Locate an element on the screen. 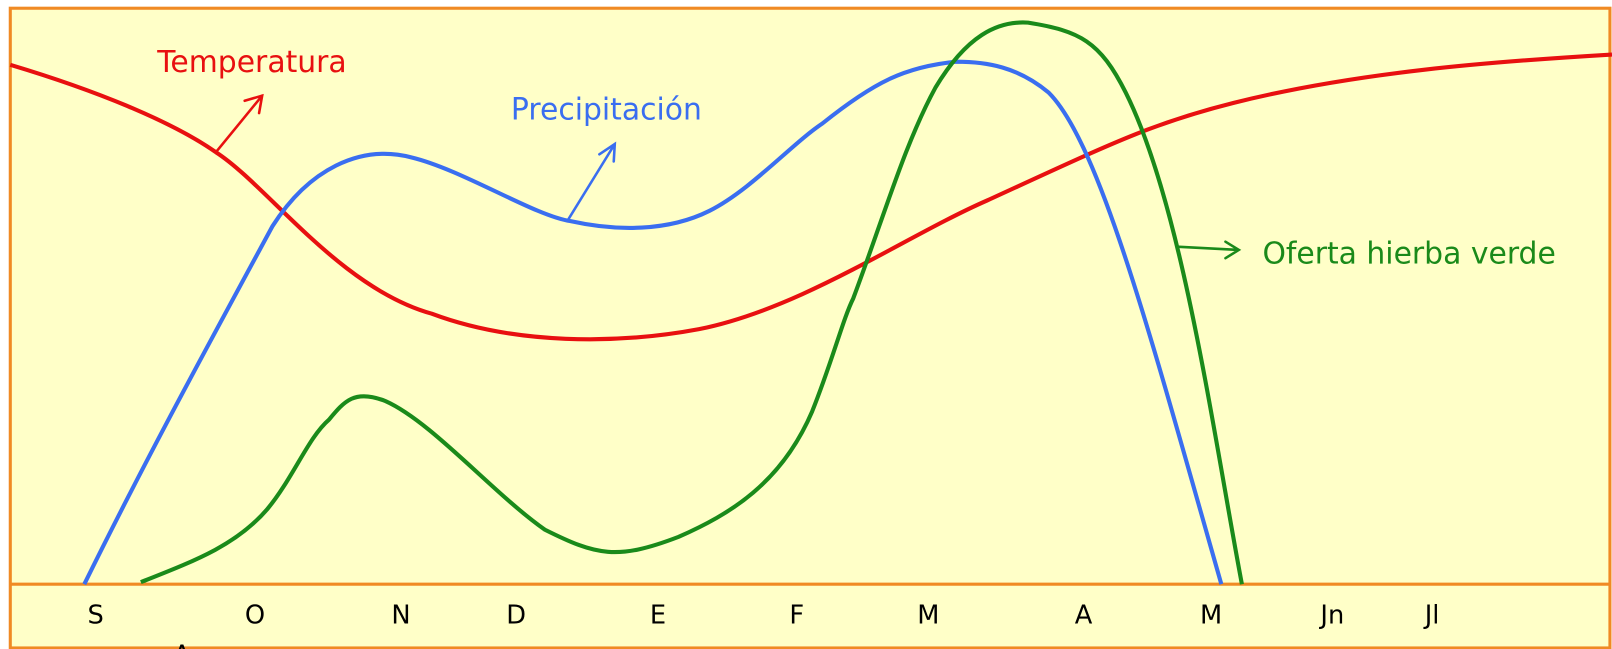 The image size is (1612, 649). precipitation-pointer is located at coordinates (592, 181).